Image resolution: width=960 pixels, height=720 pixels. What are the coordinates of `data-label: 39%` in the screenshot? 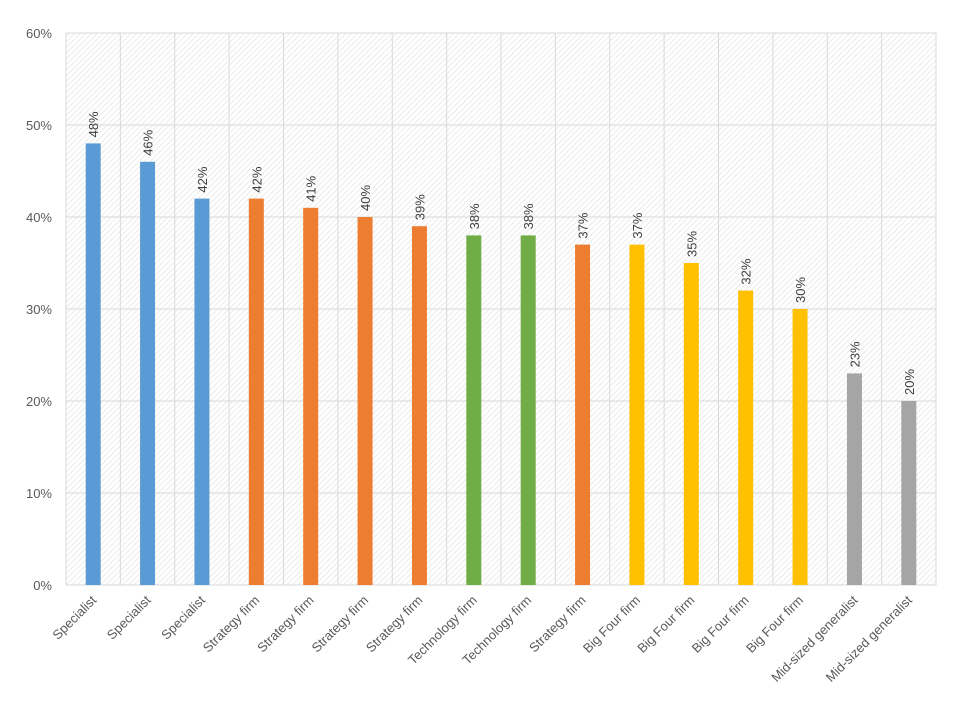 It's located at (419, 207).